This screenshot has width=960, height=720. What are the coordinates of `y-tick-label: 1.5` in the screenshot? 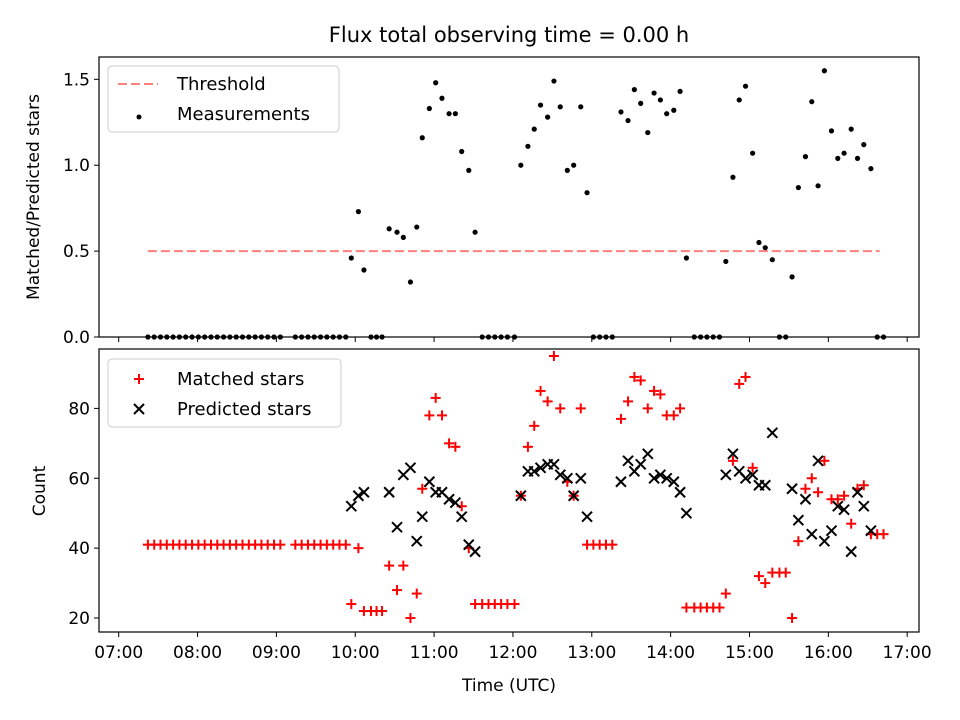 It's located at (76, 80).